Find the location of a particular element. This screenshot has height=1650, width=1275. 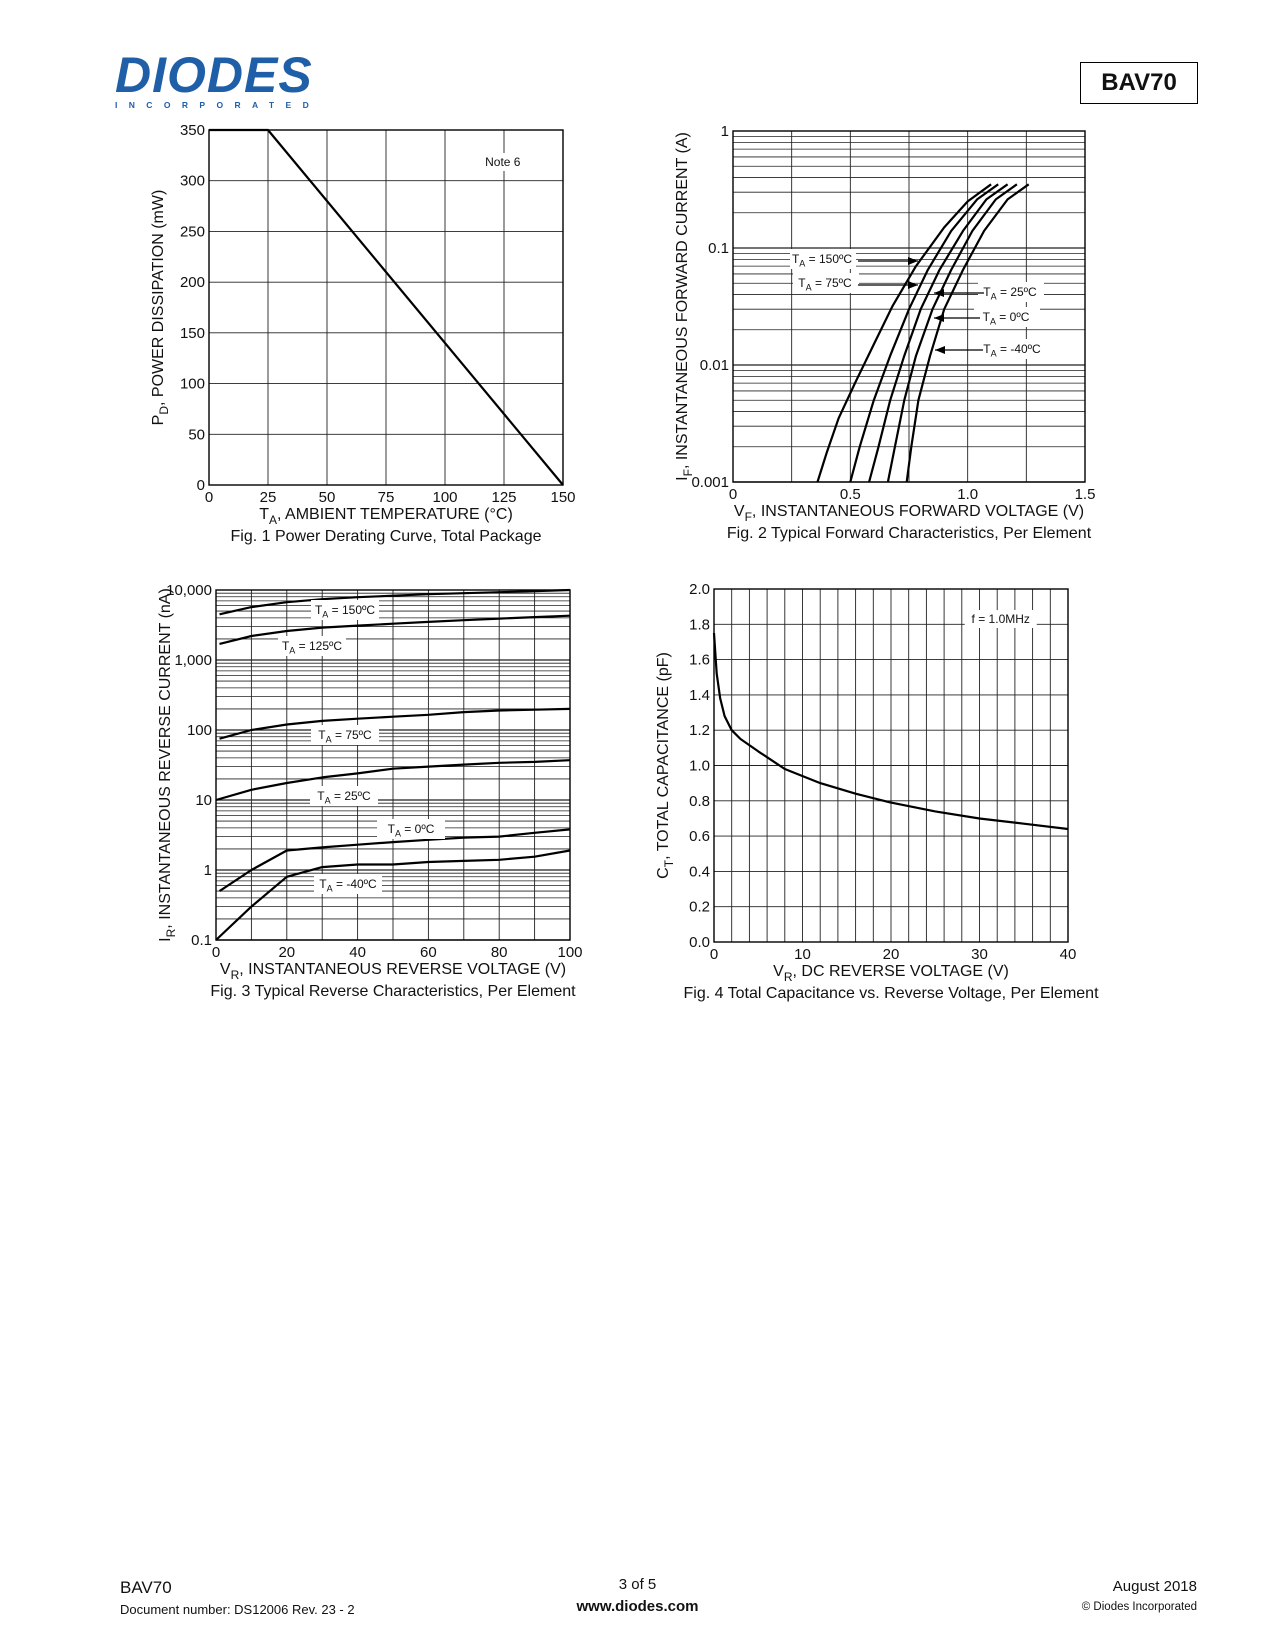

y-tick-label: 1 is located at coordinates (208, 870).